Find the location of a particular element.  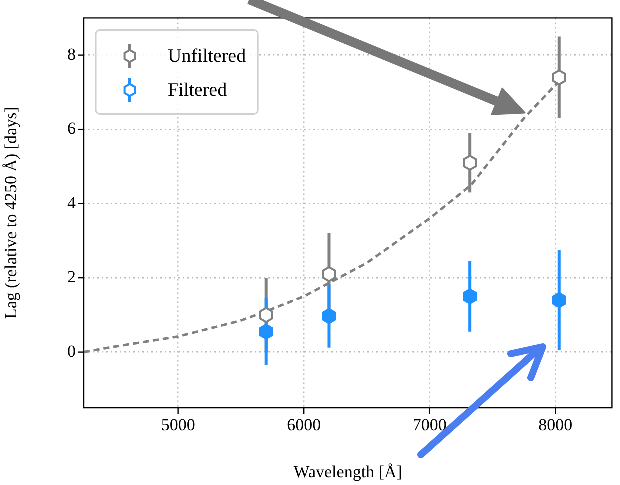

y-tick-label: 6 is located at coordinates (72, 128).